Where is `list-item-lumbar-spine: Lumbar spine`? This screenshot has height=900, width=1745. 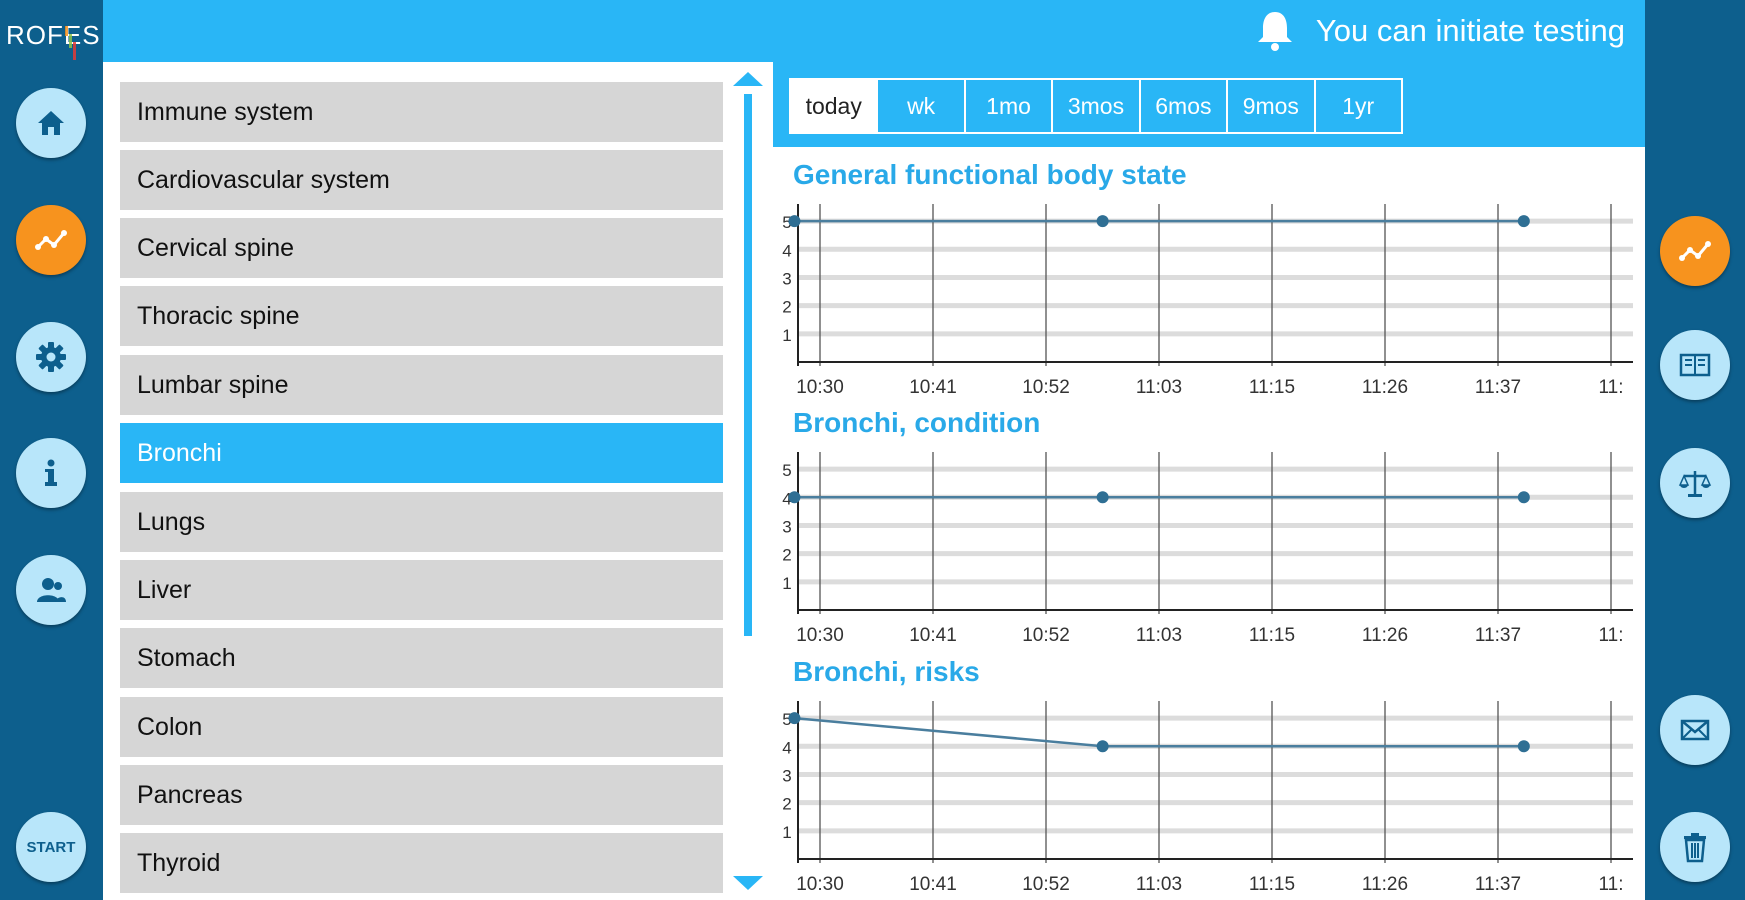 list-item-lumbar-spine: Lumbar spine is located at coordinates (421, 385).